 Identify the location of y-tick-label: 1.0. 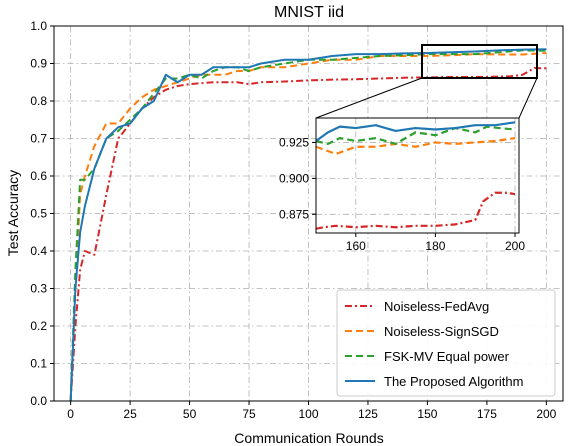
(38, 26).